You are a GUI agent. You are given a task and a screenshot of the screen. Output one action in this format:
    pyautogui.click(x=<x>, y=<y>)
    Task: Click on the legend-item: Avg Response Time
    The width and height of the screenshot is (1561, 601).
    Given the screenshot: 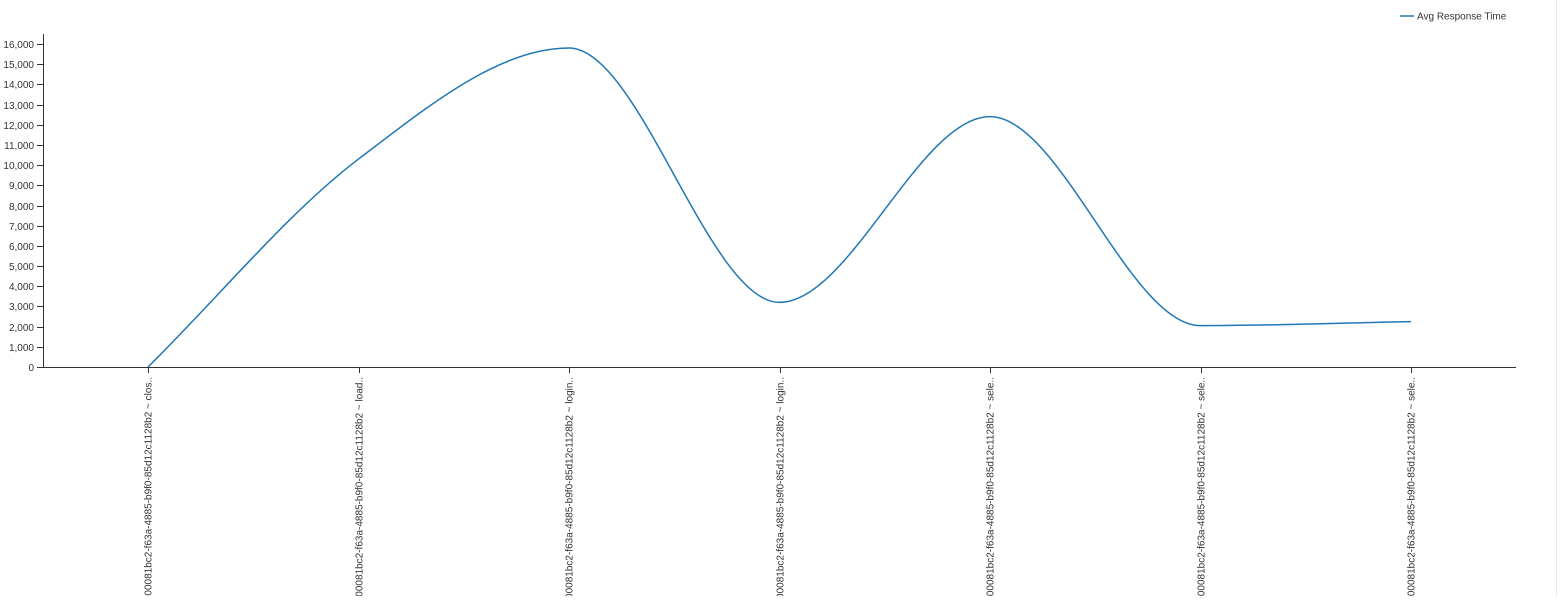 What is the action you would take?
    pyautogui.click(x=1453, y=17)
    